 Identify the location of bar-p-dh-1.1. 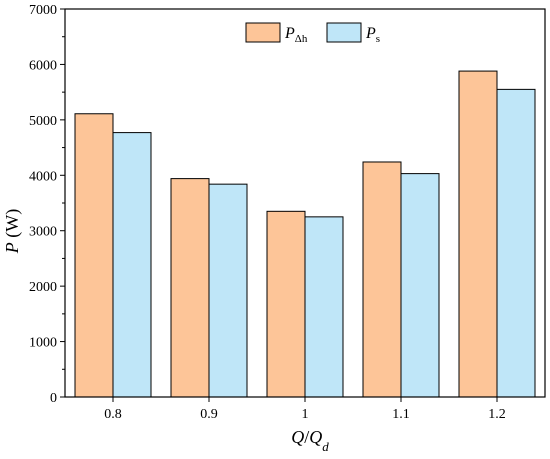
(382, 279).